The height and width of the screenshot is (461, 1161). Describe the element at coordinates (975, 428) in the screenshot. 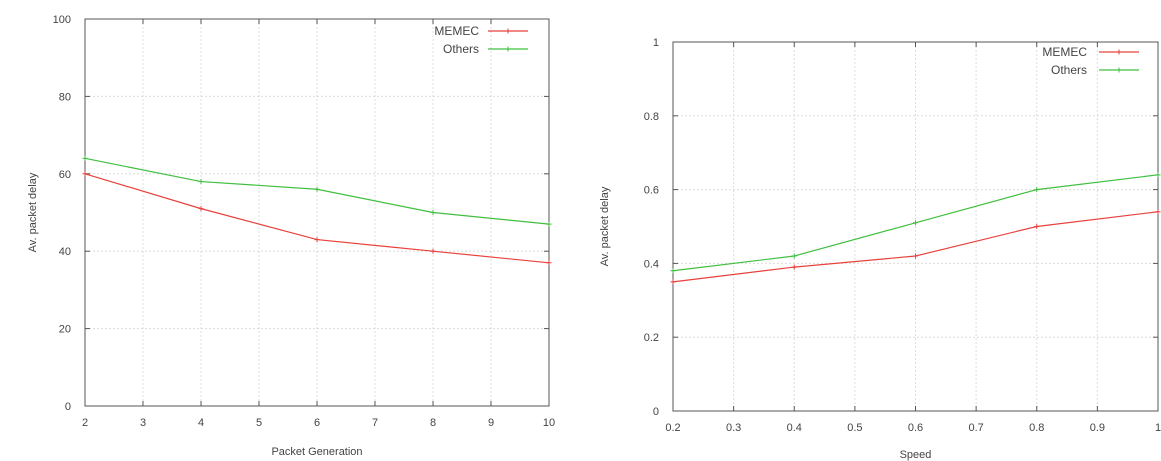

I see `x-tick-label: 0.7` at that location.